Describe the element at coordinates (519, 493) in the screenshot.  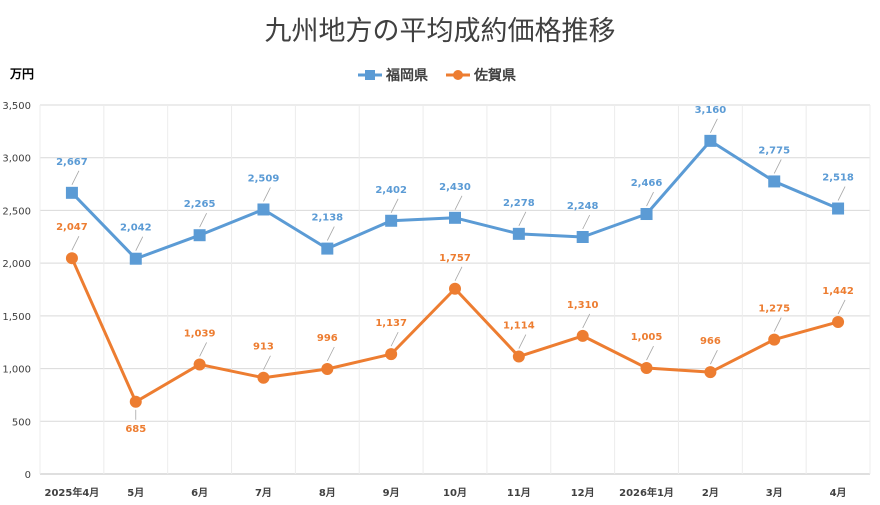
I see `x-tick-label: 11月` at that location.